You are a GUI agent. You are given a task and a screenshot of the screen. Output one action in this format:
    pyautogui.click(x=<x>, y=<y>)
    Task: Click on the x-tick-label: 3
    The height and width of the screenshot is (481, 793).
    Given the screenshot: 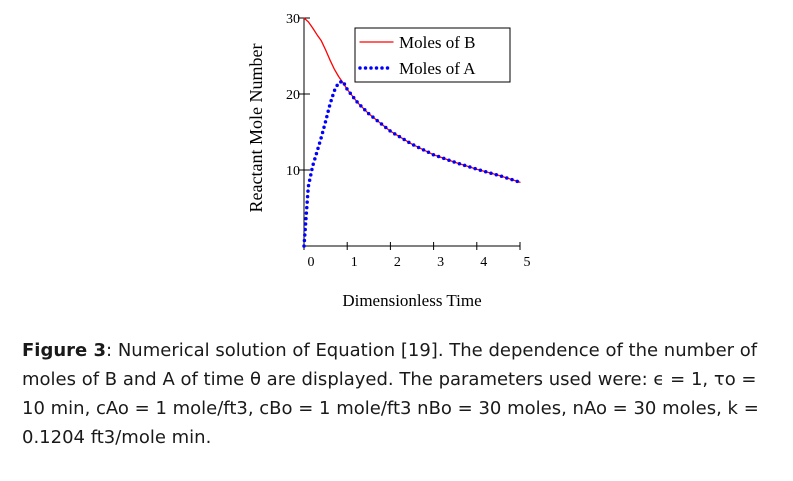 What is the action you would take?
    pyautogui.click(x=440, y=262)
    